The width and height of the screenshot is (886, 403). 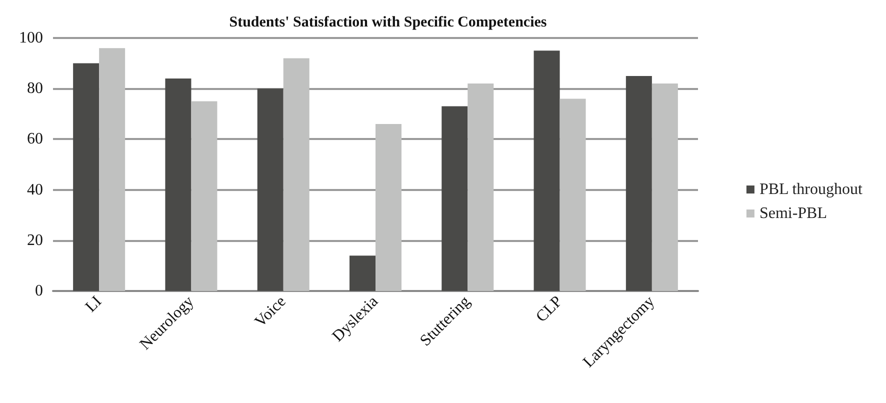 I want to click on x-tick-label: LI, so click(x=94, y=304).